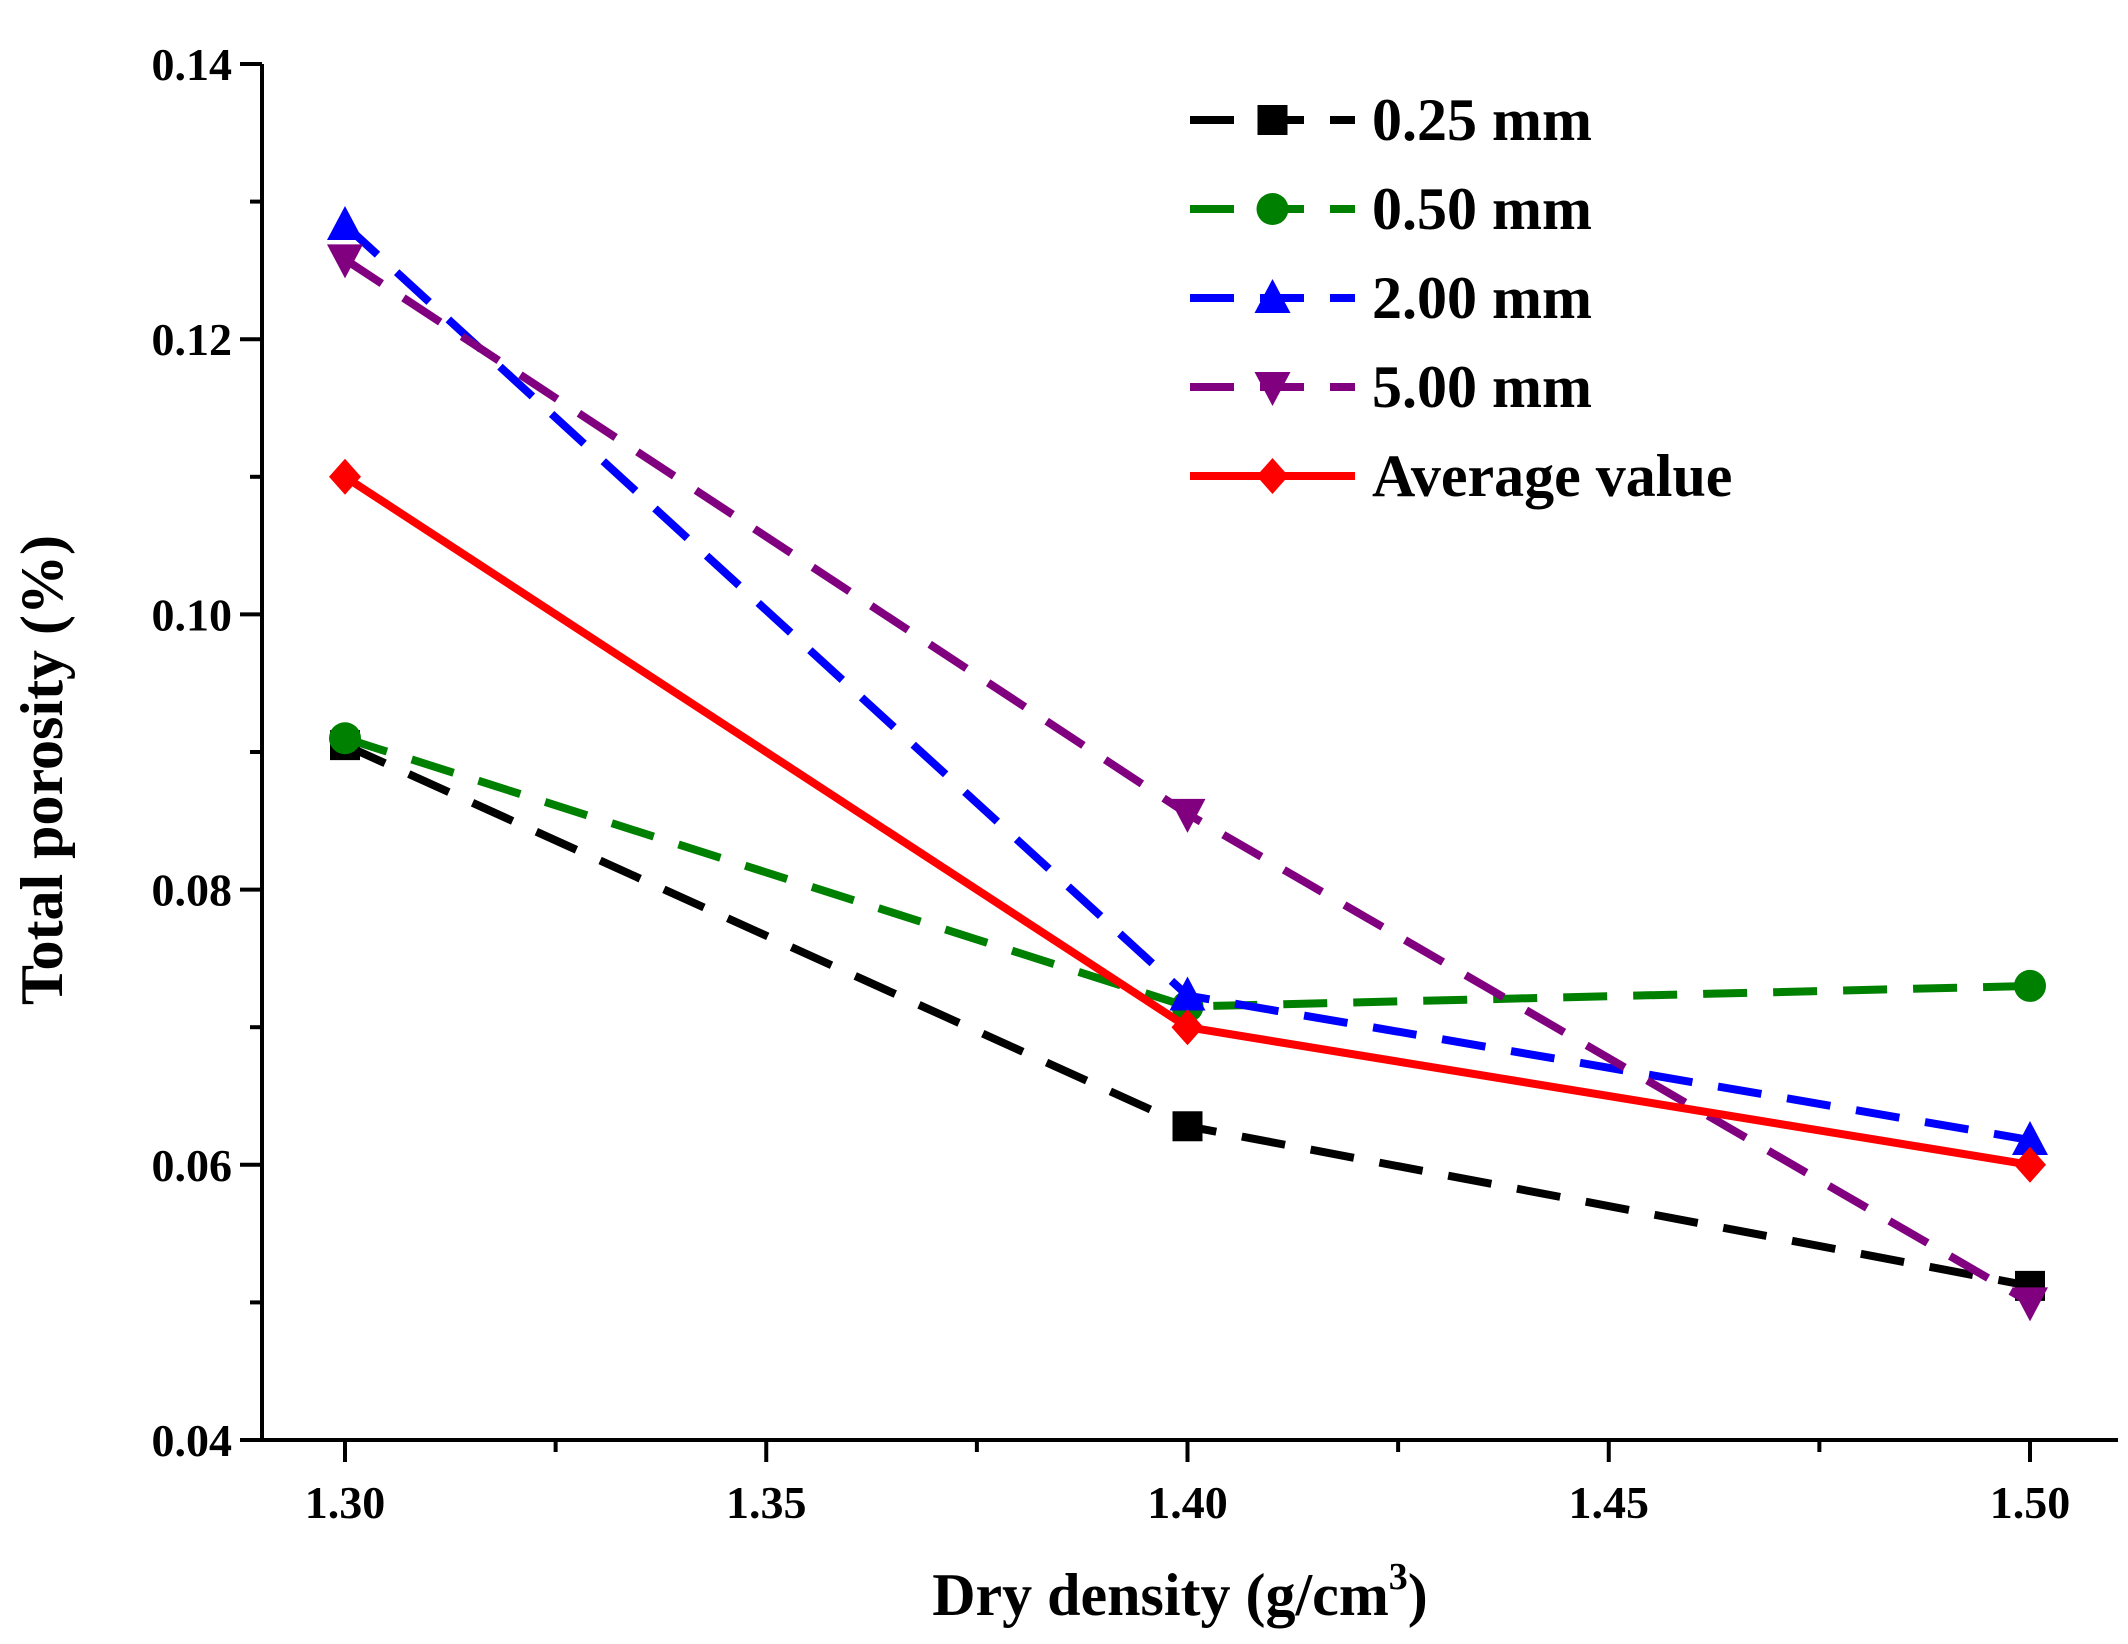 The image size is (2128, 1644). What do you see at coordinates (2030, 1502) in the screenshot?
I see `x-tick-label: 1.50` at bounding box center [2030, 1502].